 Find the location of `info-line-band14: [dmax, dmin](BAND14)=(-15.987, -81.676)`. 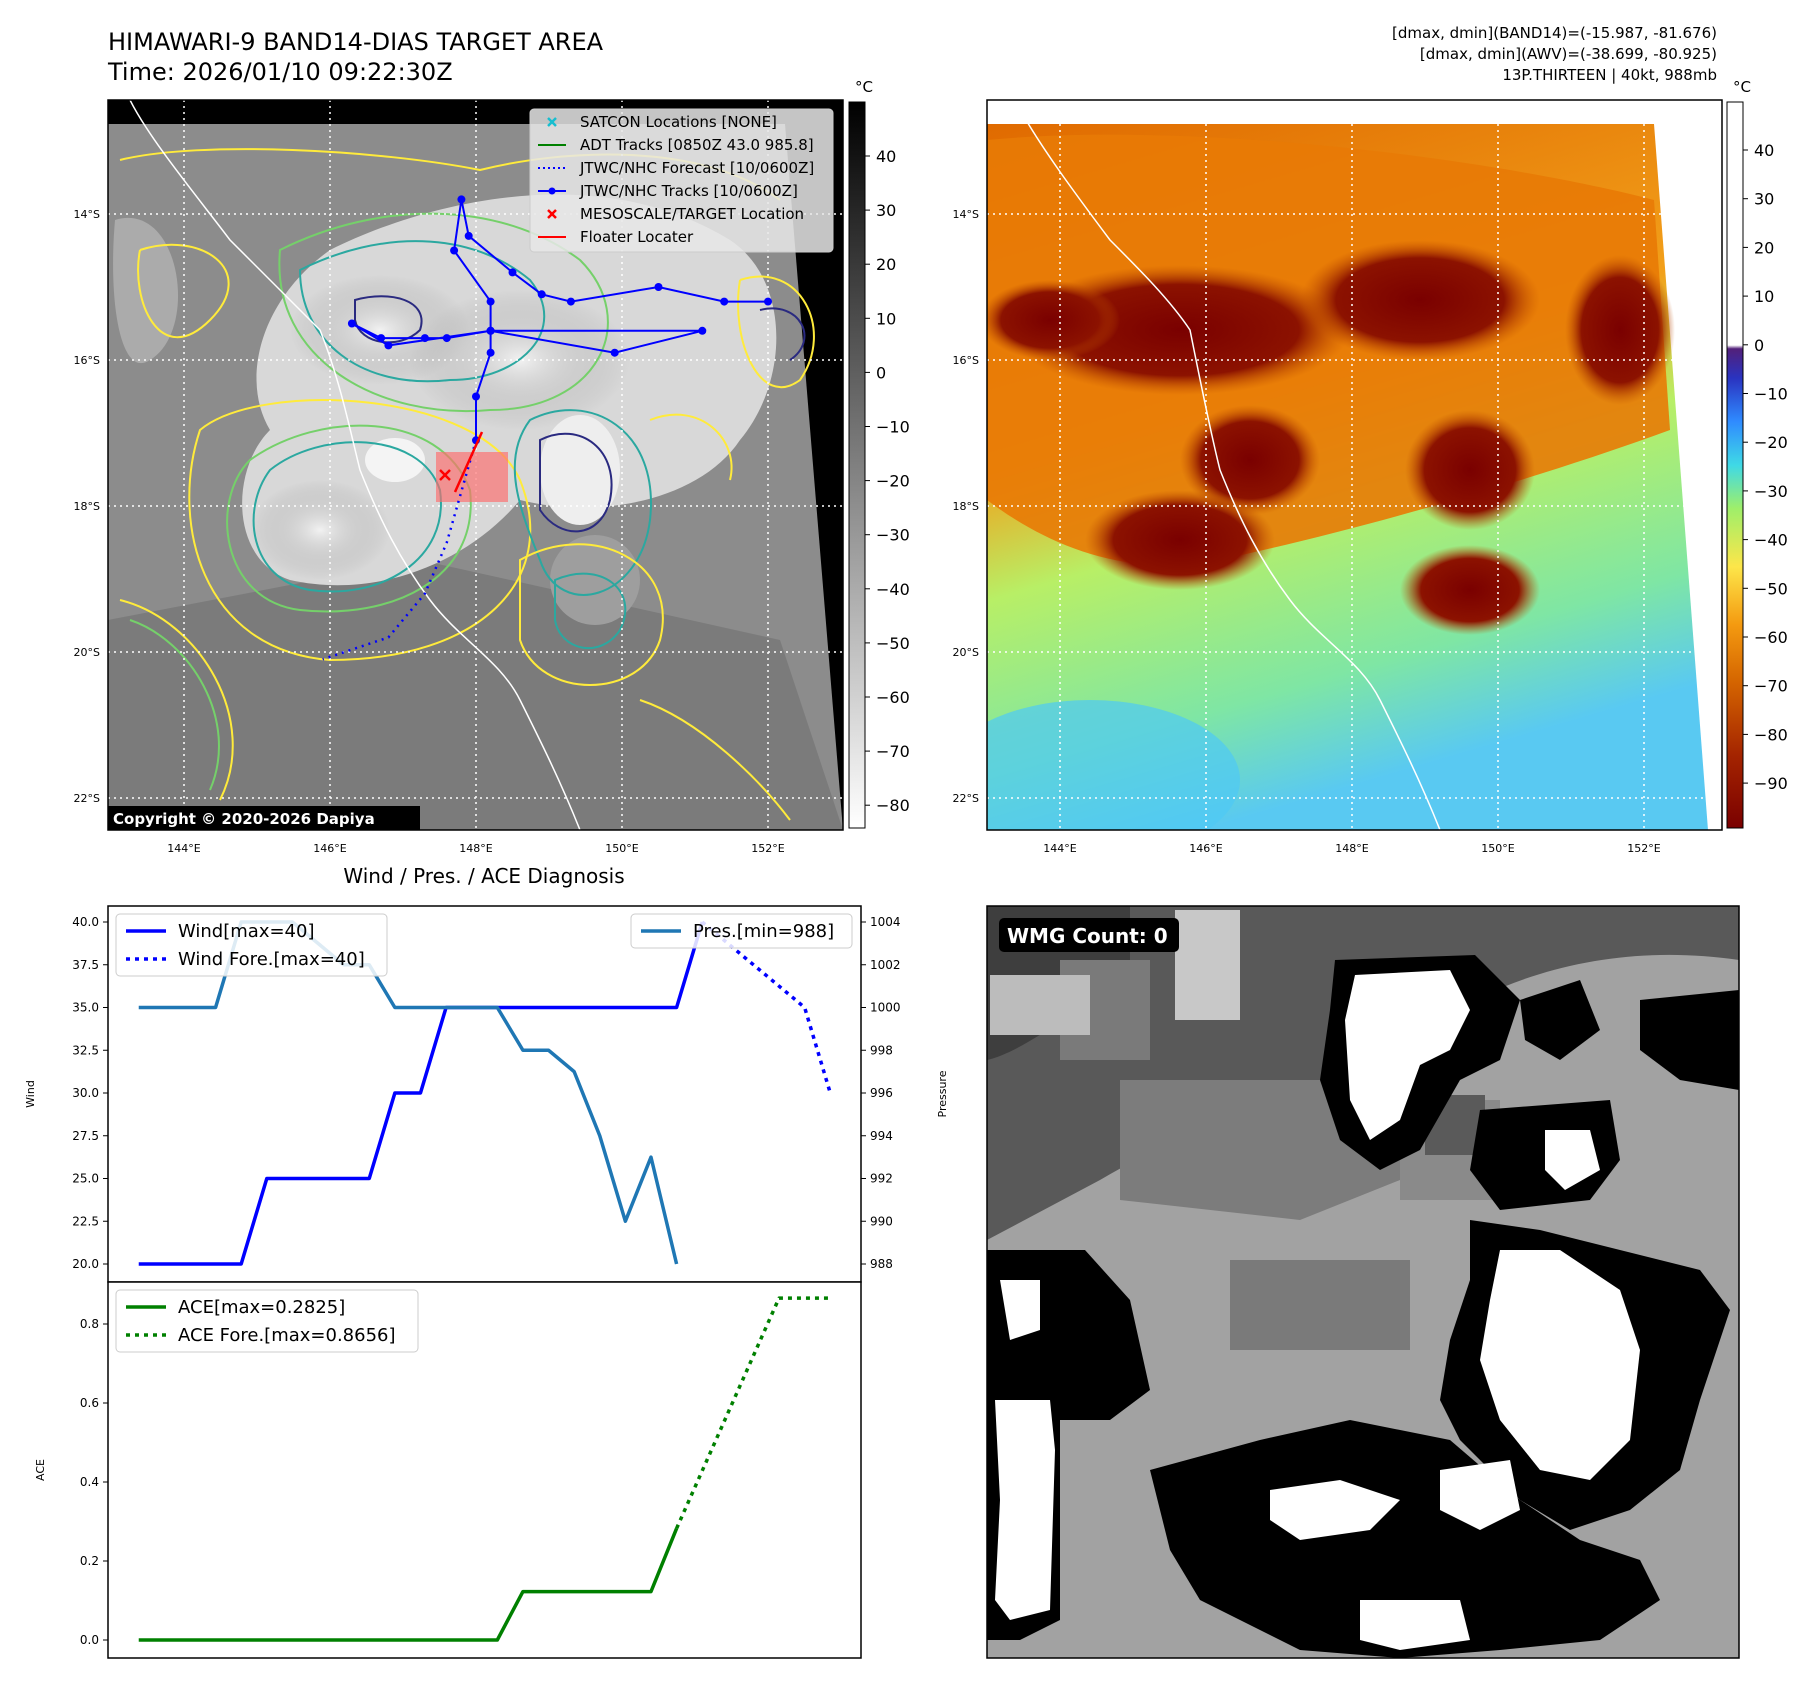

info-line-band14: [dmax, dmin](BAND14)=(-15.987, -81.676) is located at coordinates (1554, 33).